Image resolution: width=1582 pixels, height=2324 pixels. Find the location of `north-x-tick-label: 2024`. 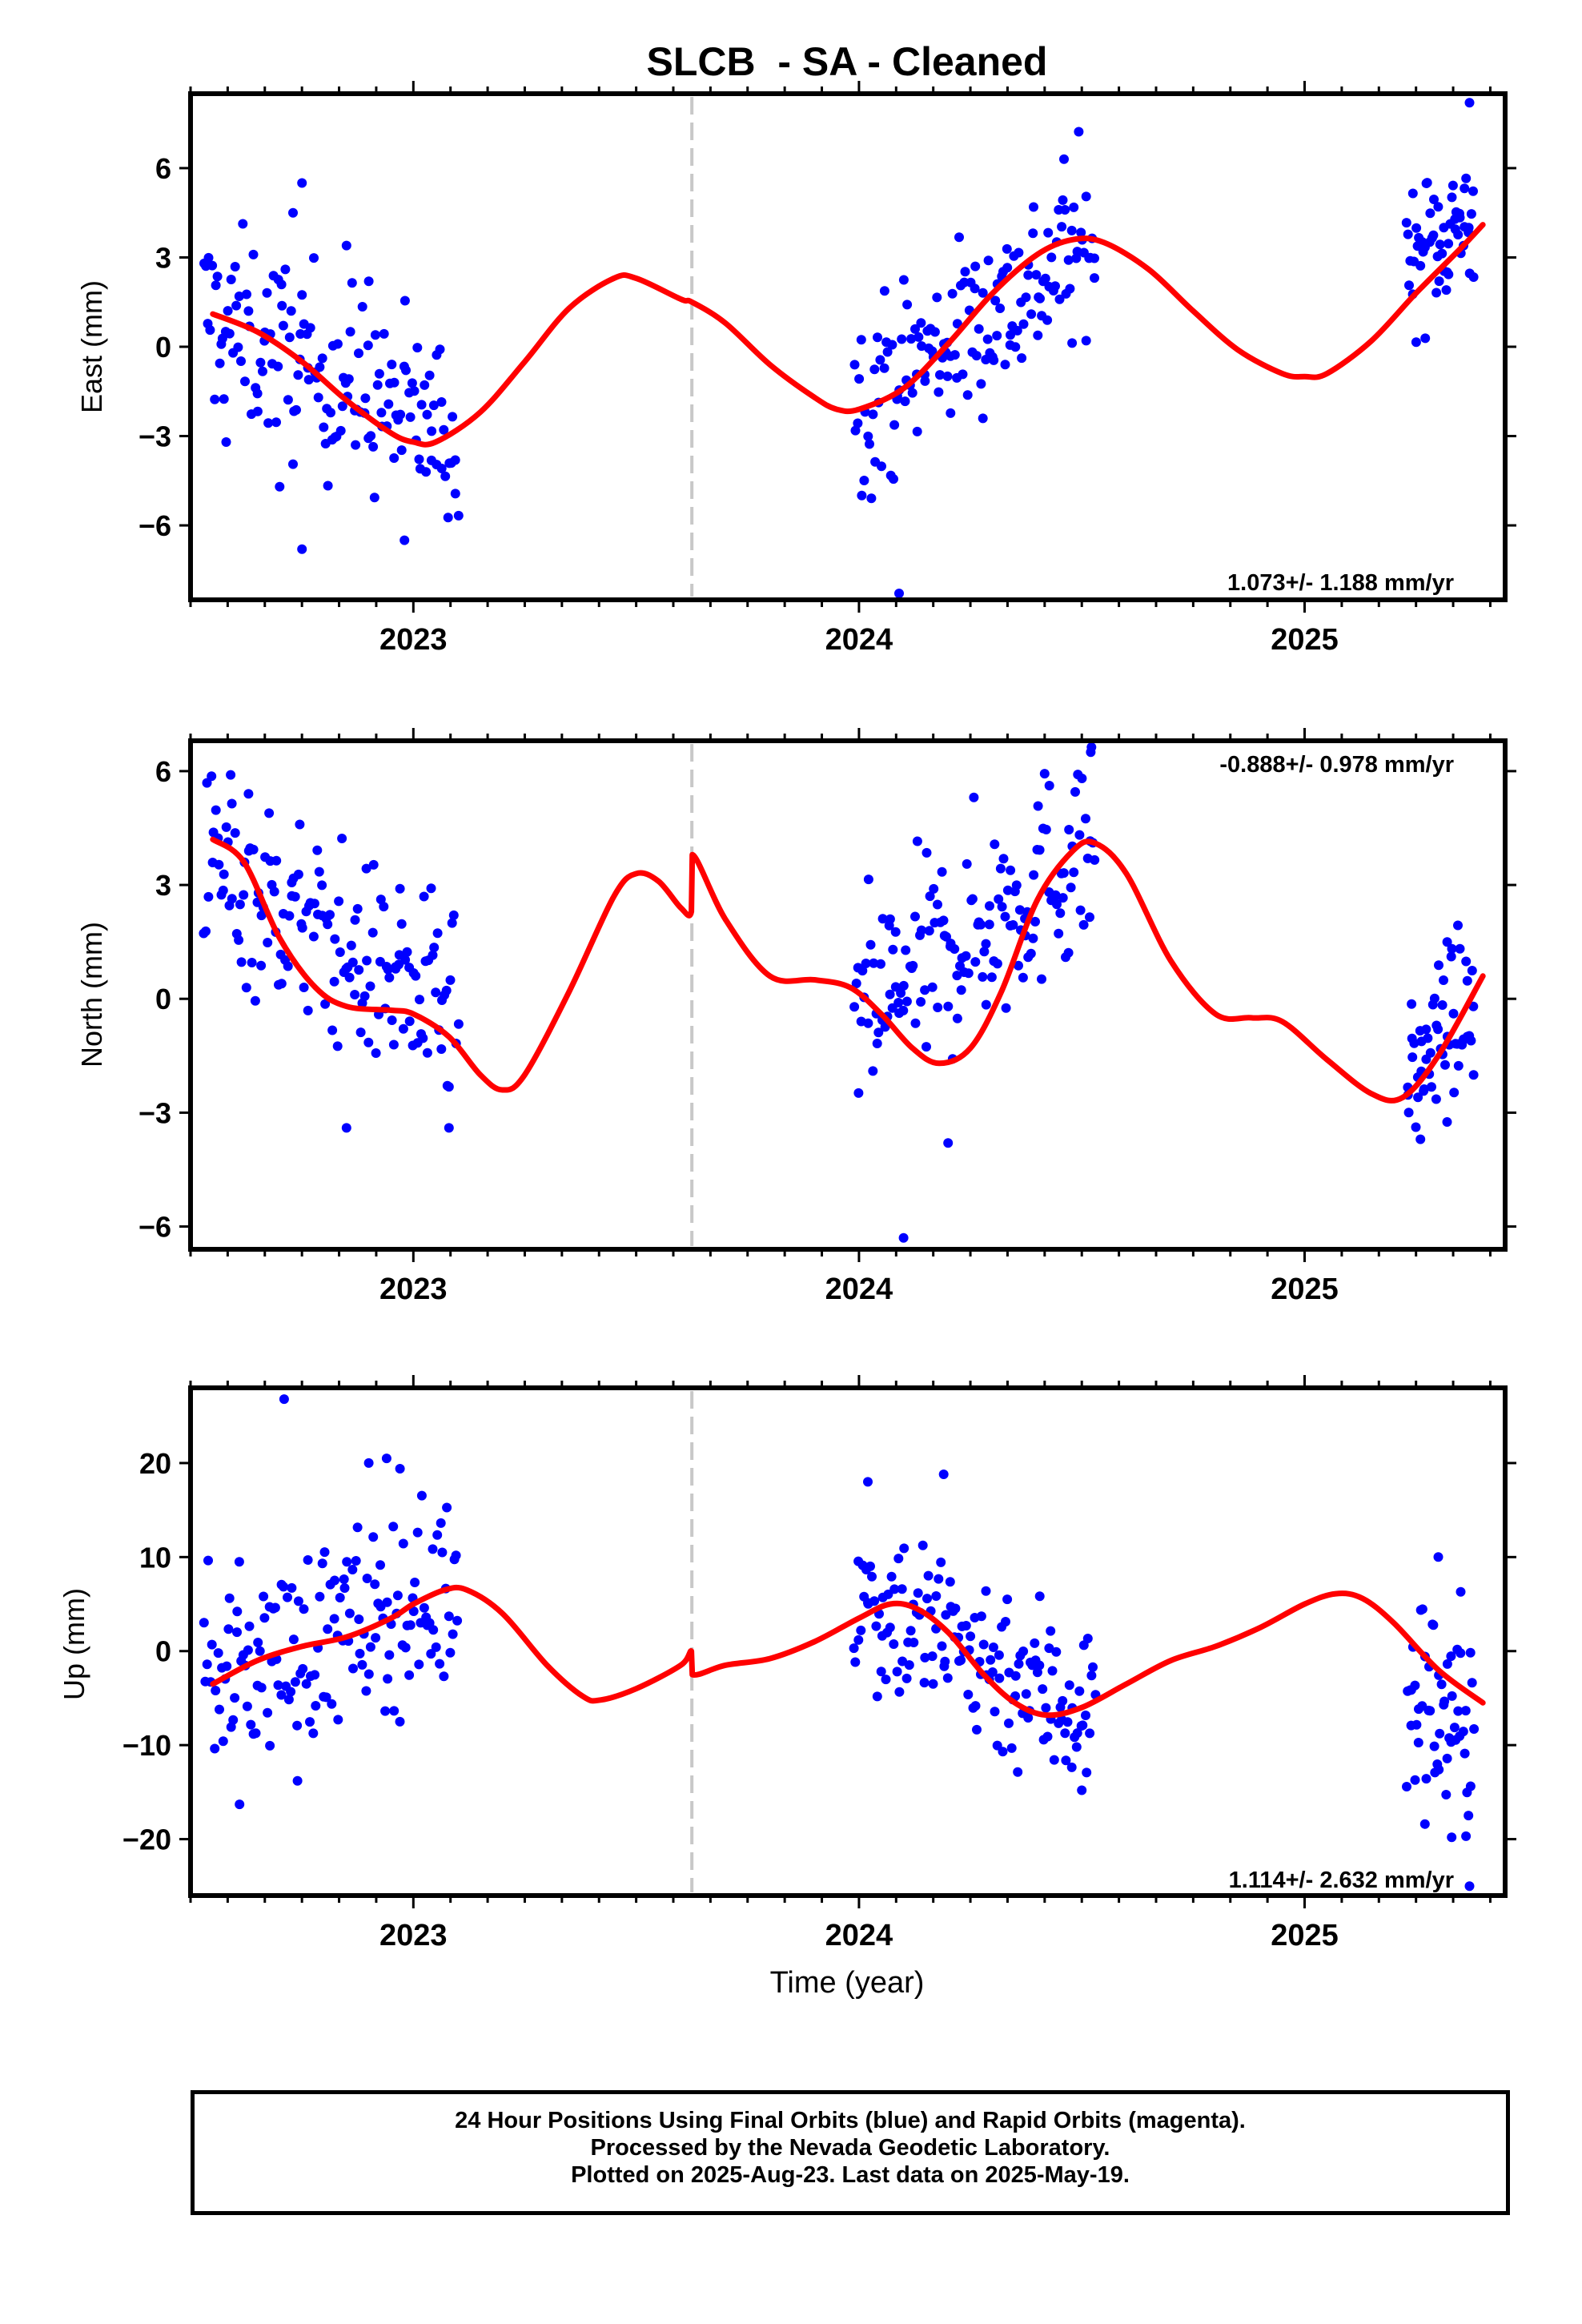

north-x-tick-label: 2024 is located at coordinates (859, 1289).